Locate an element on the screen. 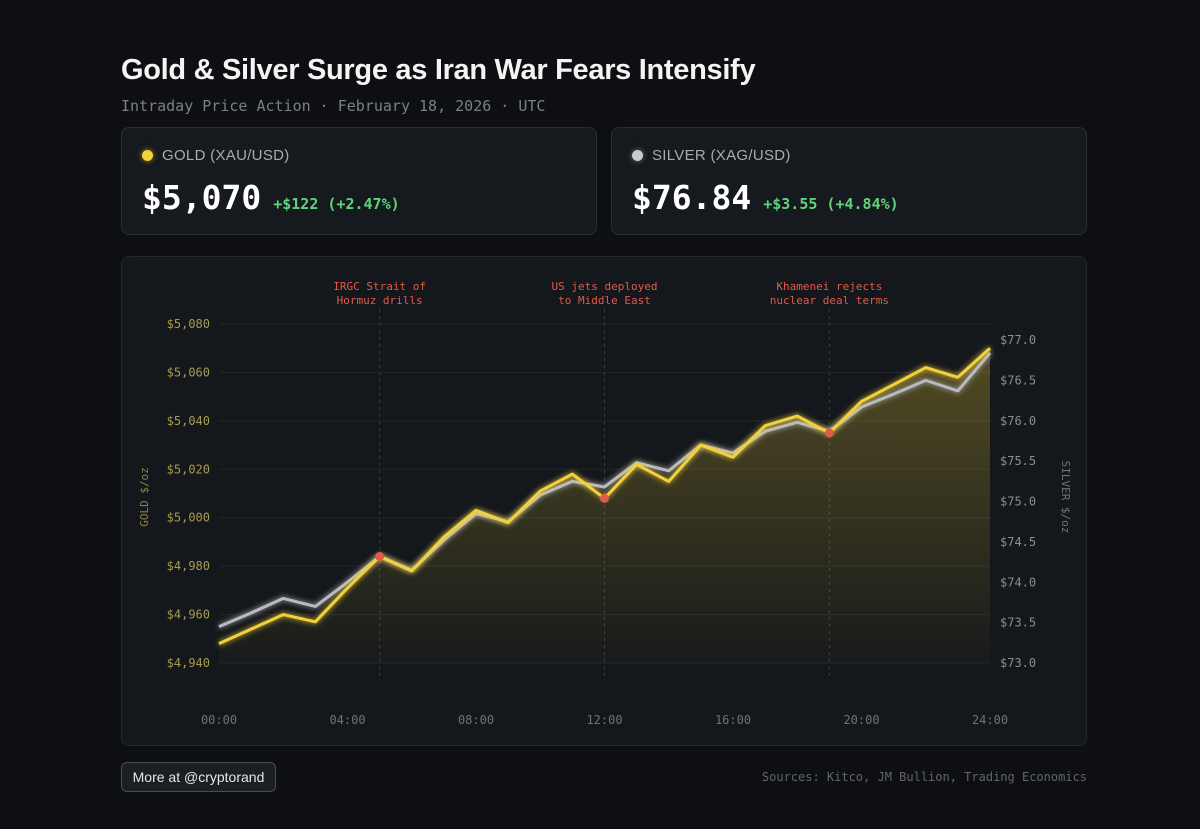  right-tick-label: $75.5 is located at coordinates (1018, 461).